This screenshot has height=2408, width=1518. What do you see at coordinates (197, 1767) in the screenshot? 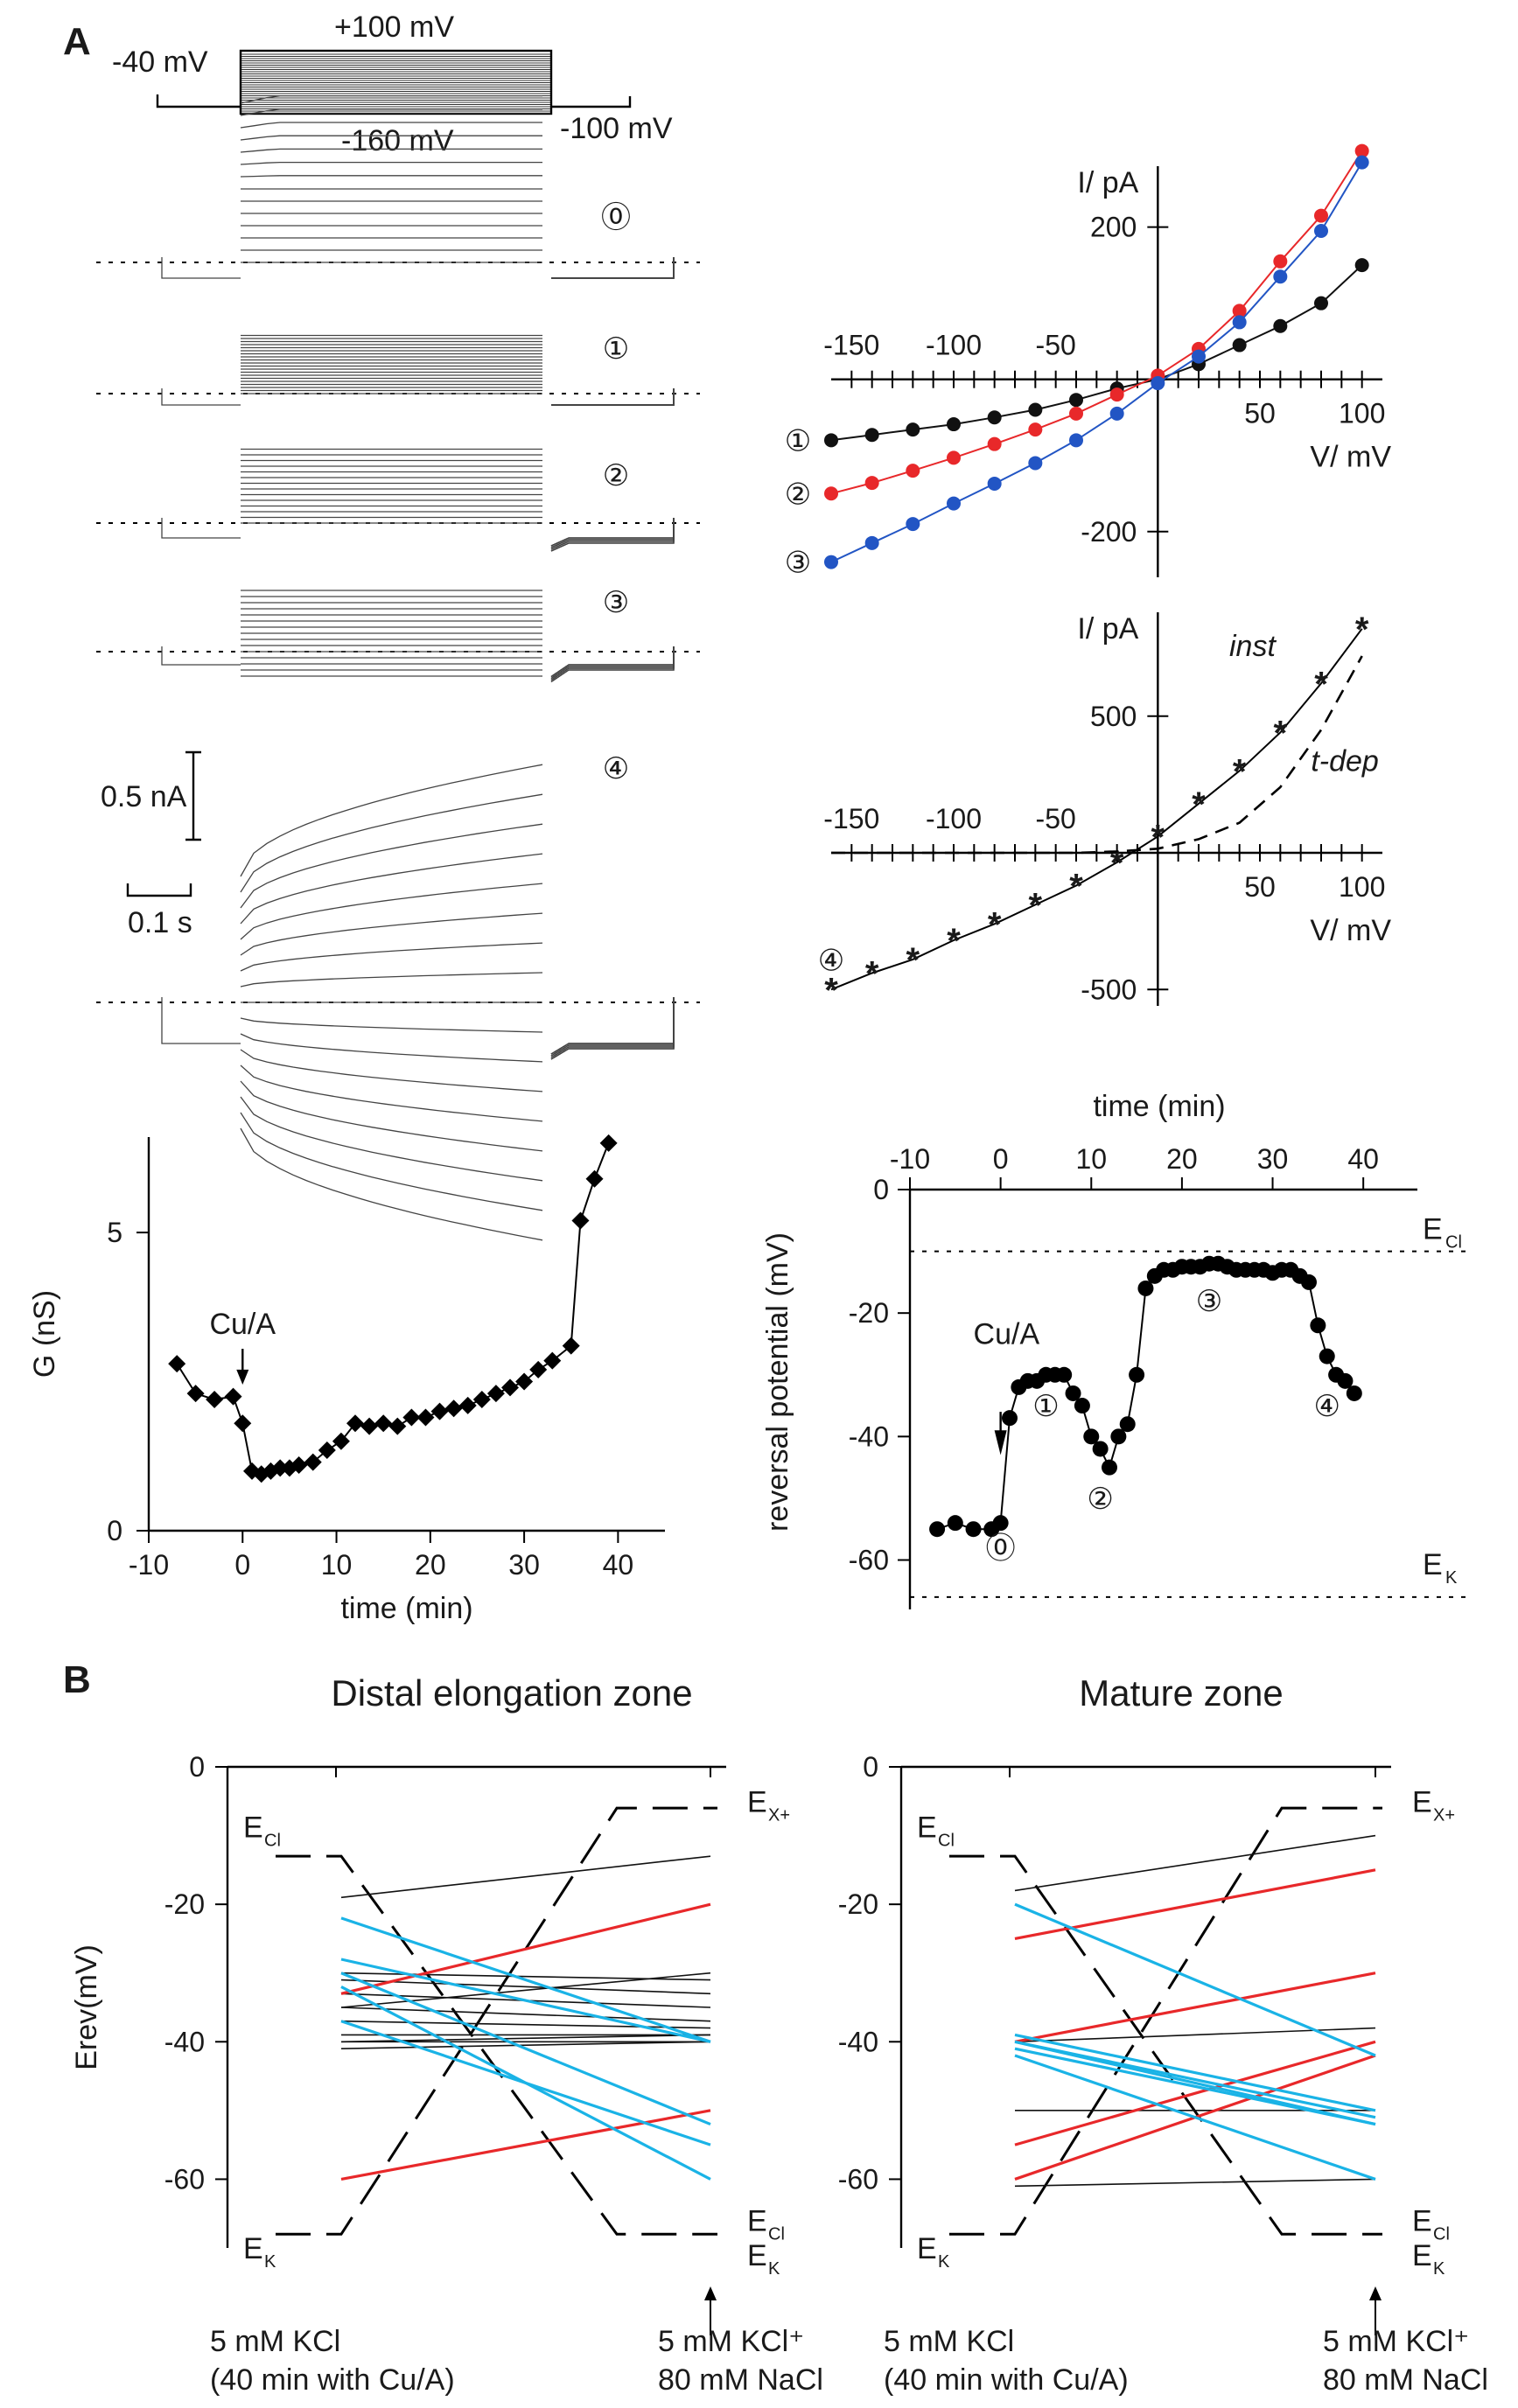
I see `y-tick-label: 0` at bounding box center [197, 1767].